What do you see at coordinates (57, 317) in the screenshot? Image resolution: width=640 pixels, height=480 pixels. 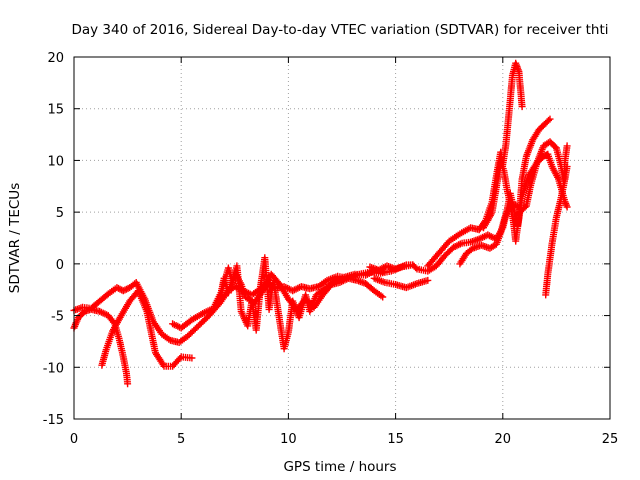 I see `y-tick-label: -5` at bounding box center [57, 317].